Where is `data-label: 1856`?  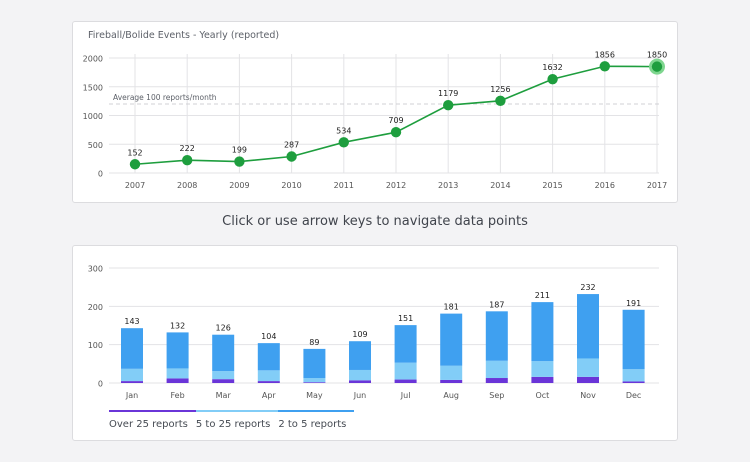
data-label: 1856 is located at coordinates (605, 54).